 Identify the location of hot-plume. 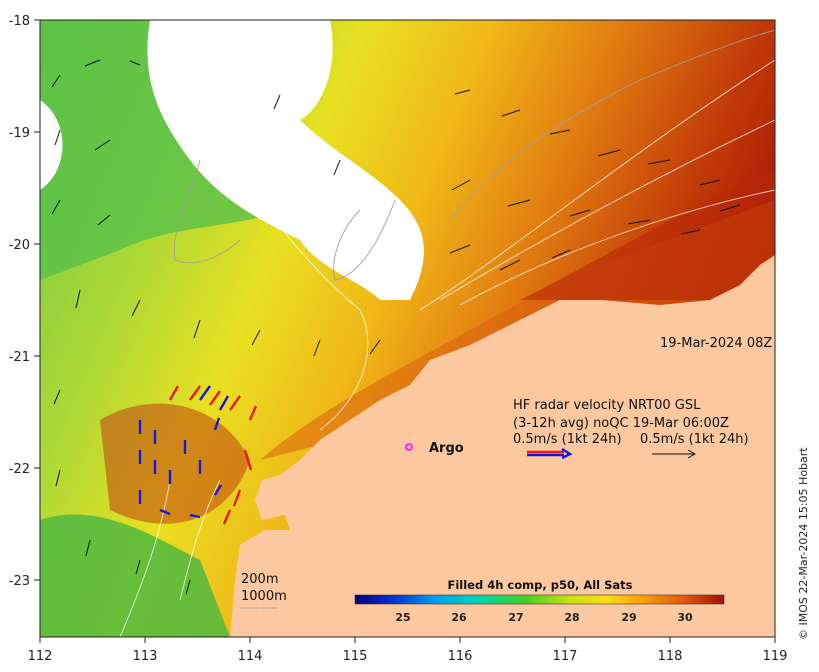
(647, 235).